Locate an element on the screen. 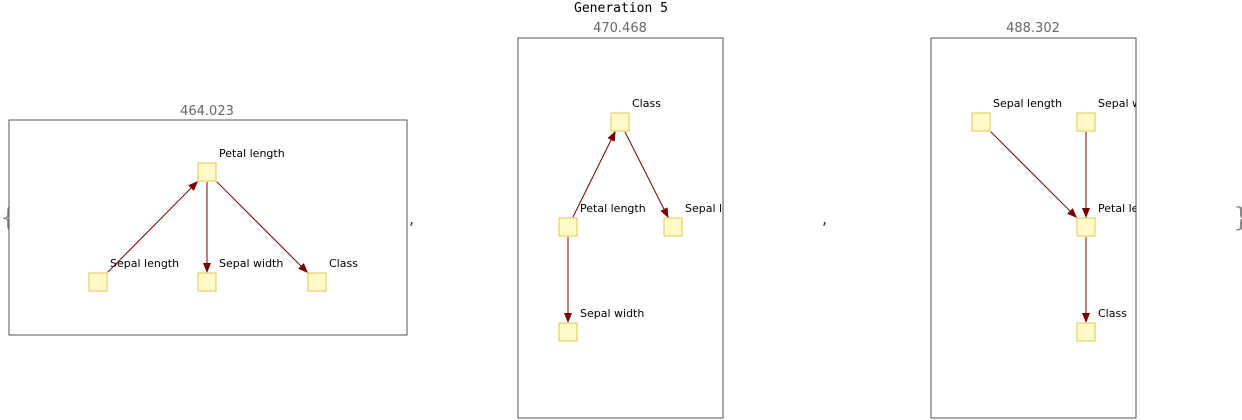 The height and width of the screenshot is (420, 1242). edge-arrow-cl-to-sl is located at coordinates (646, 175).